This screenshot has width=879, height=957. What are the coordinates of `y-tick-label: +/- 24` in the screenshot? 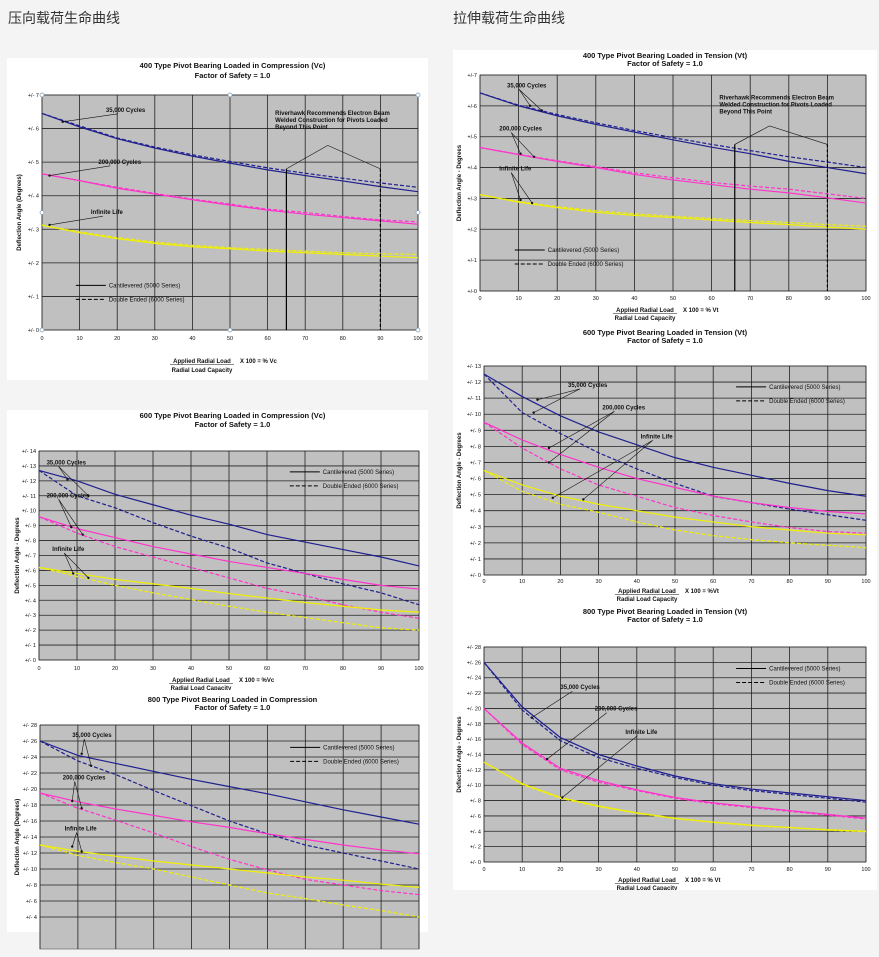 It's located at (30, 758).